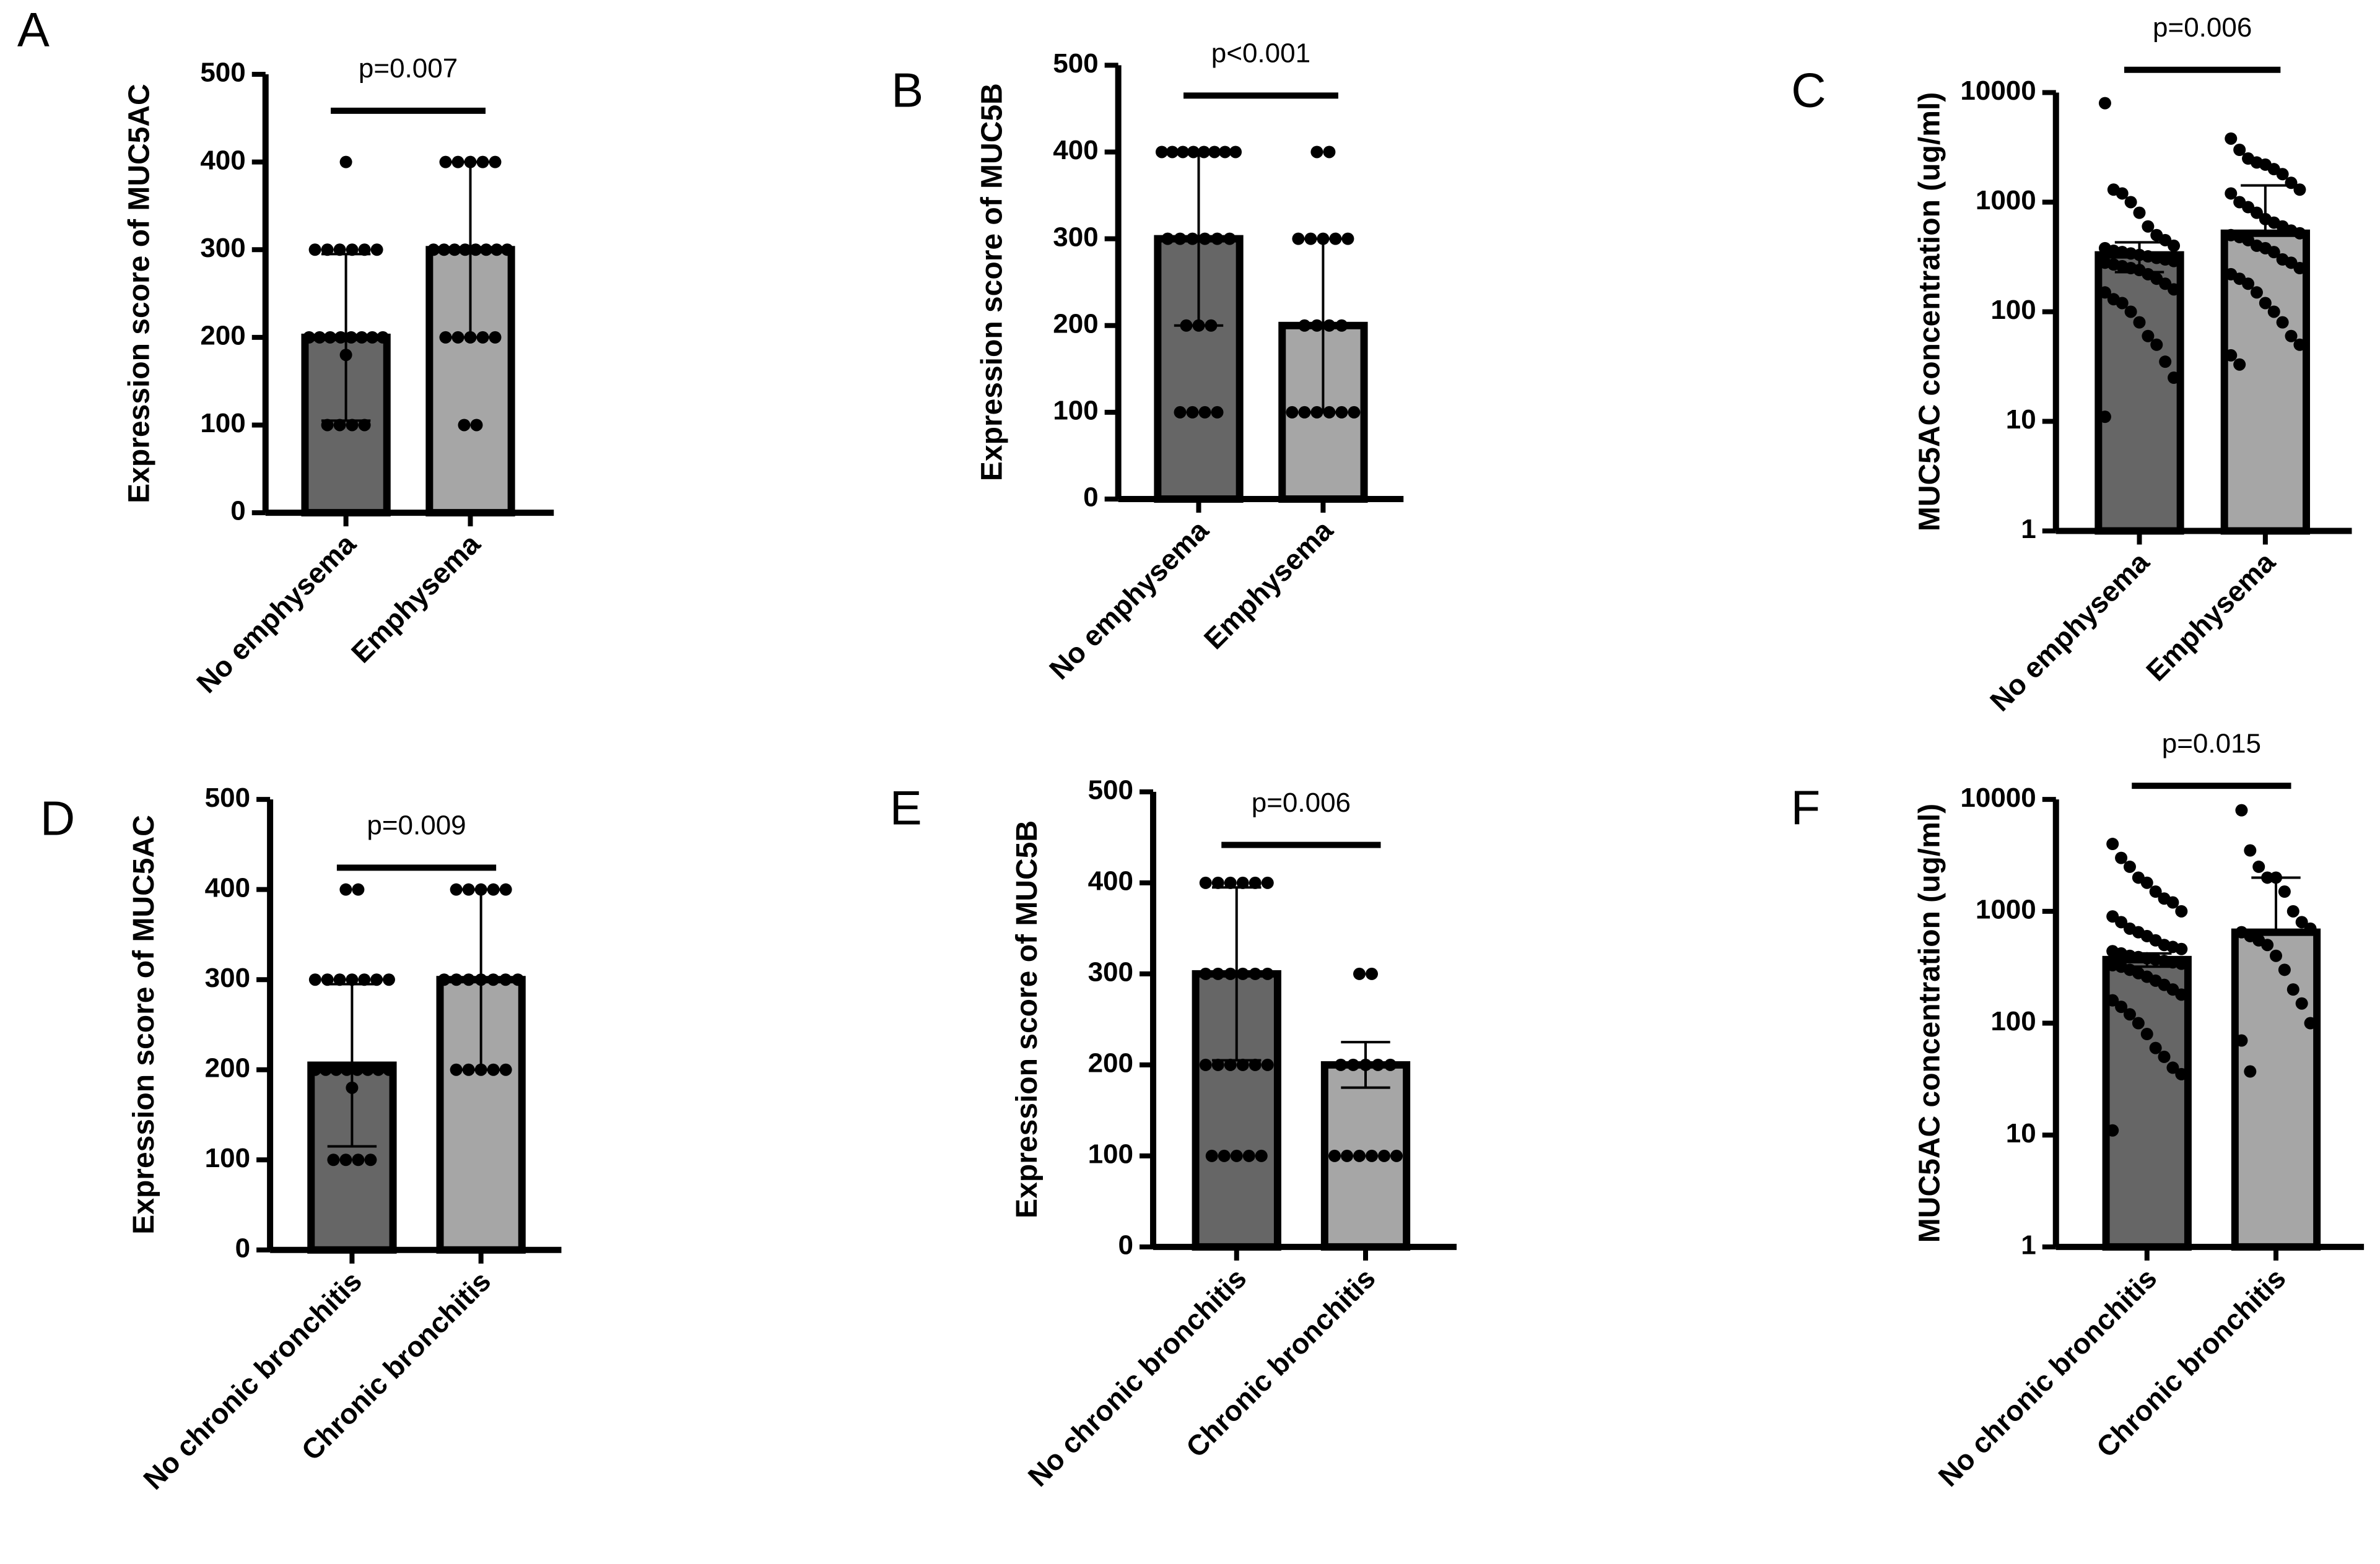  Describe the element at coordinates (907, 90) in the screenshot. I see `panel-letter: B` at that location.